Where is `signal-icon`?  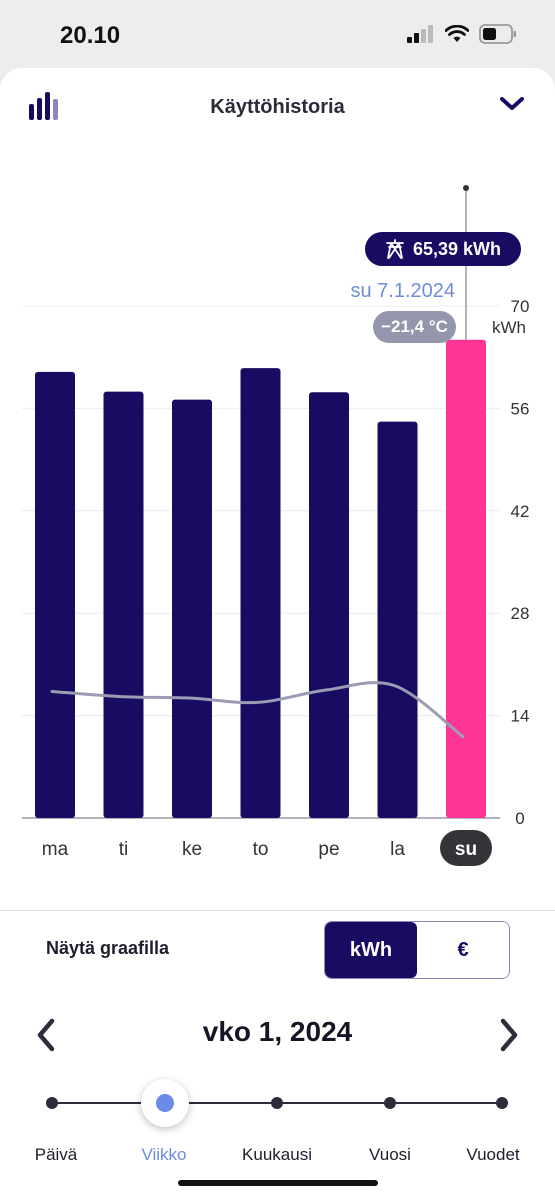 signal-icon is located at coordinates (420, 34).